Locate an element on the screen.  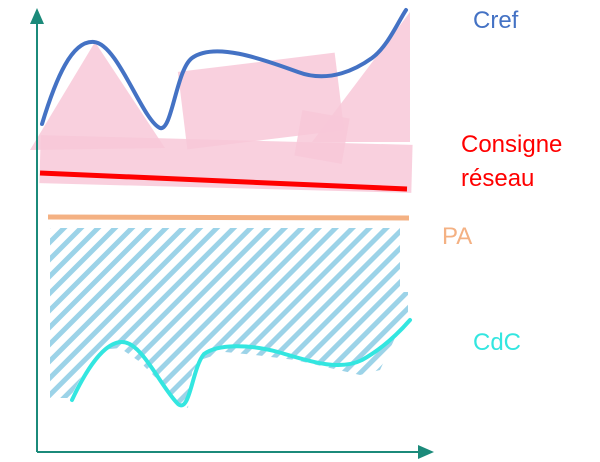
consigne-label-line1: Consigne is located at coordinates (512, 144).